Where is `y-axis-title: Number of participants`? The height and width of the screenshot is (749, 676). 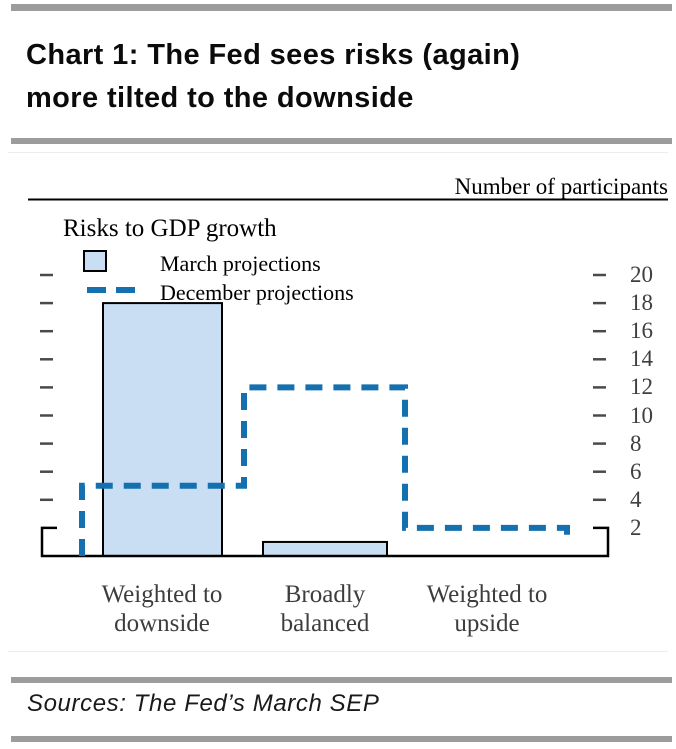
y-axis-title: Number of participants is located at coordinates (561, 186).